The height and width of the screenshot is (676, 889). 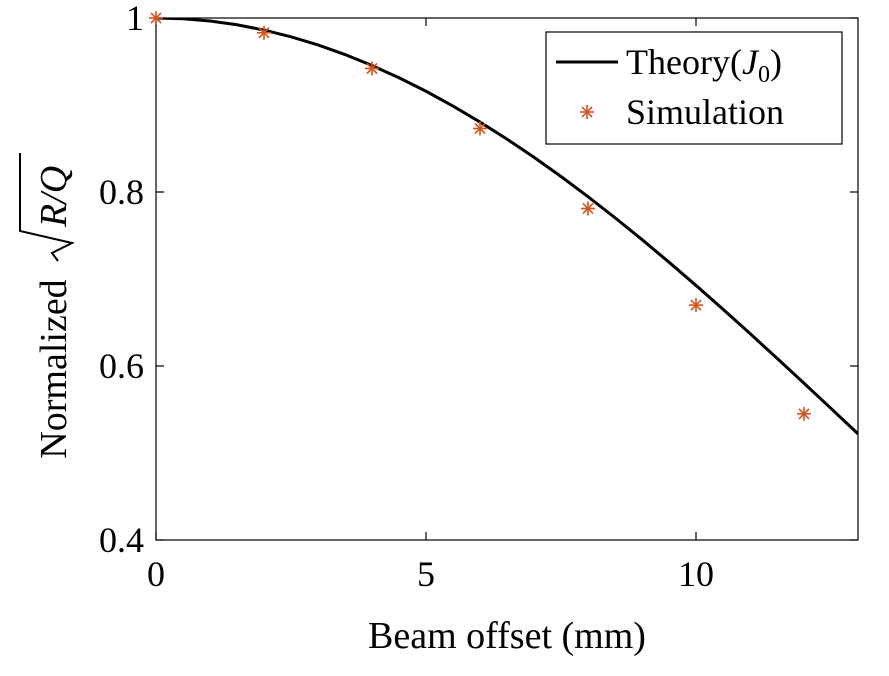 What do you see at coordinates (135, 19) in the screenshot?
I see `y-tick-label: 1` at bounding box center [135, 19].